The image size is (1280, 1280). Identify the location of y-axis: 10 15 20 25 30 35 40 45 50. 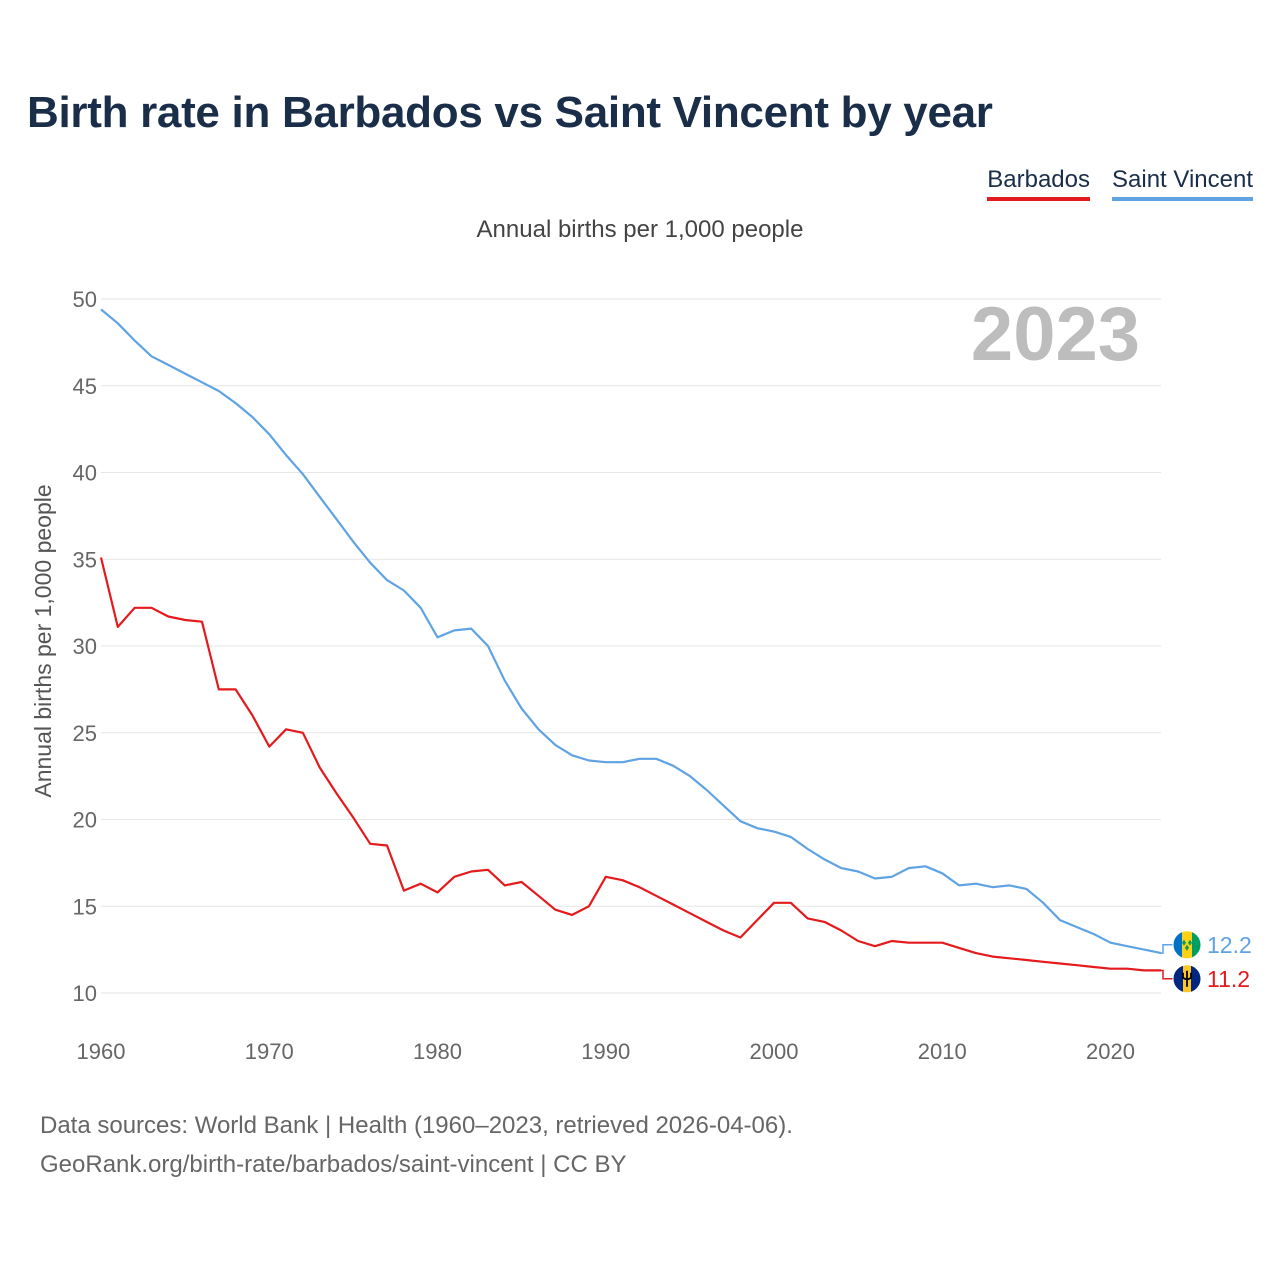
(85, 646).